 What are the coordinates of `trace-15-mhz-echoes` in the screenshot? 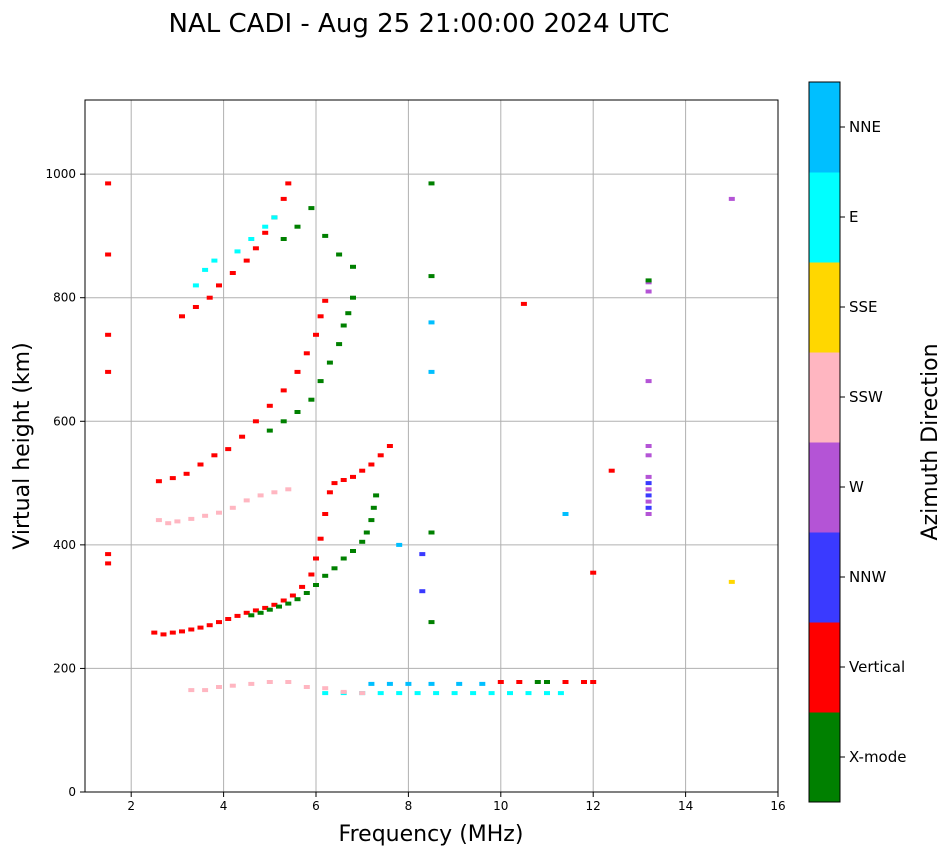 It's located at (731, 198).